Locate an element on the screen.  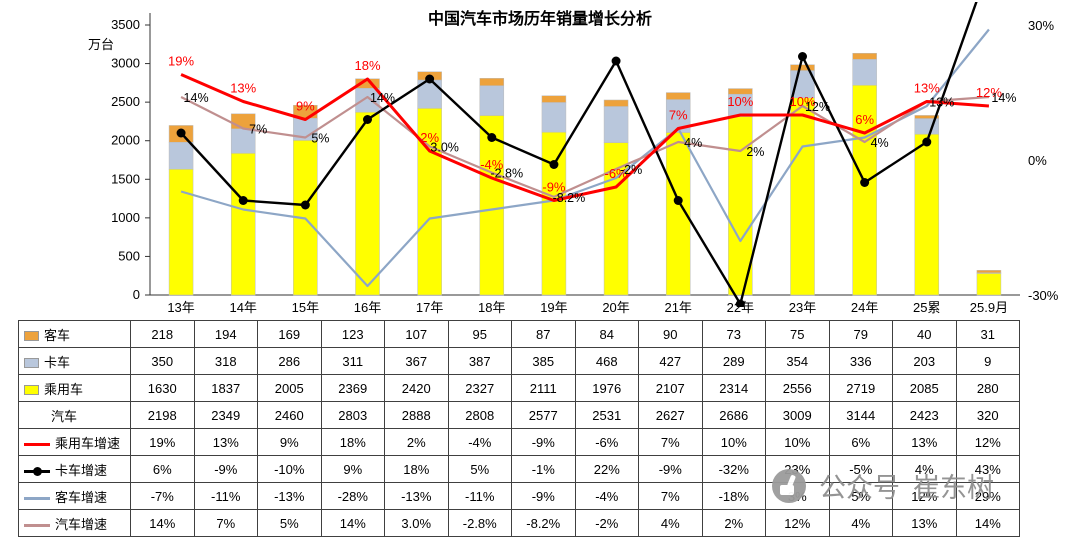
cell-truck-growth-15年: -10% is located at coordinates (289, 469).